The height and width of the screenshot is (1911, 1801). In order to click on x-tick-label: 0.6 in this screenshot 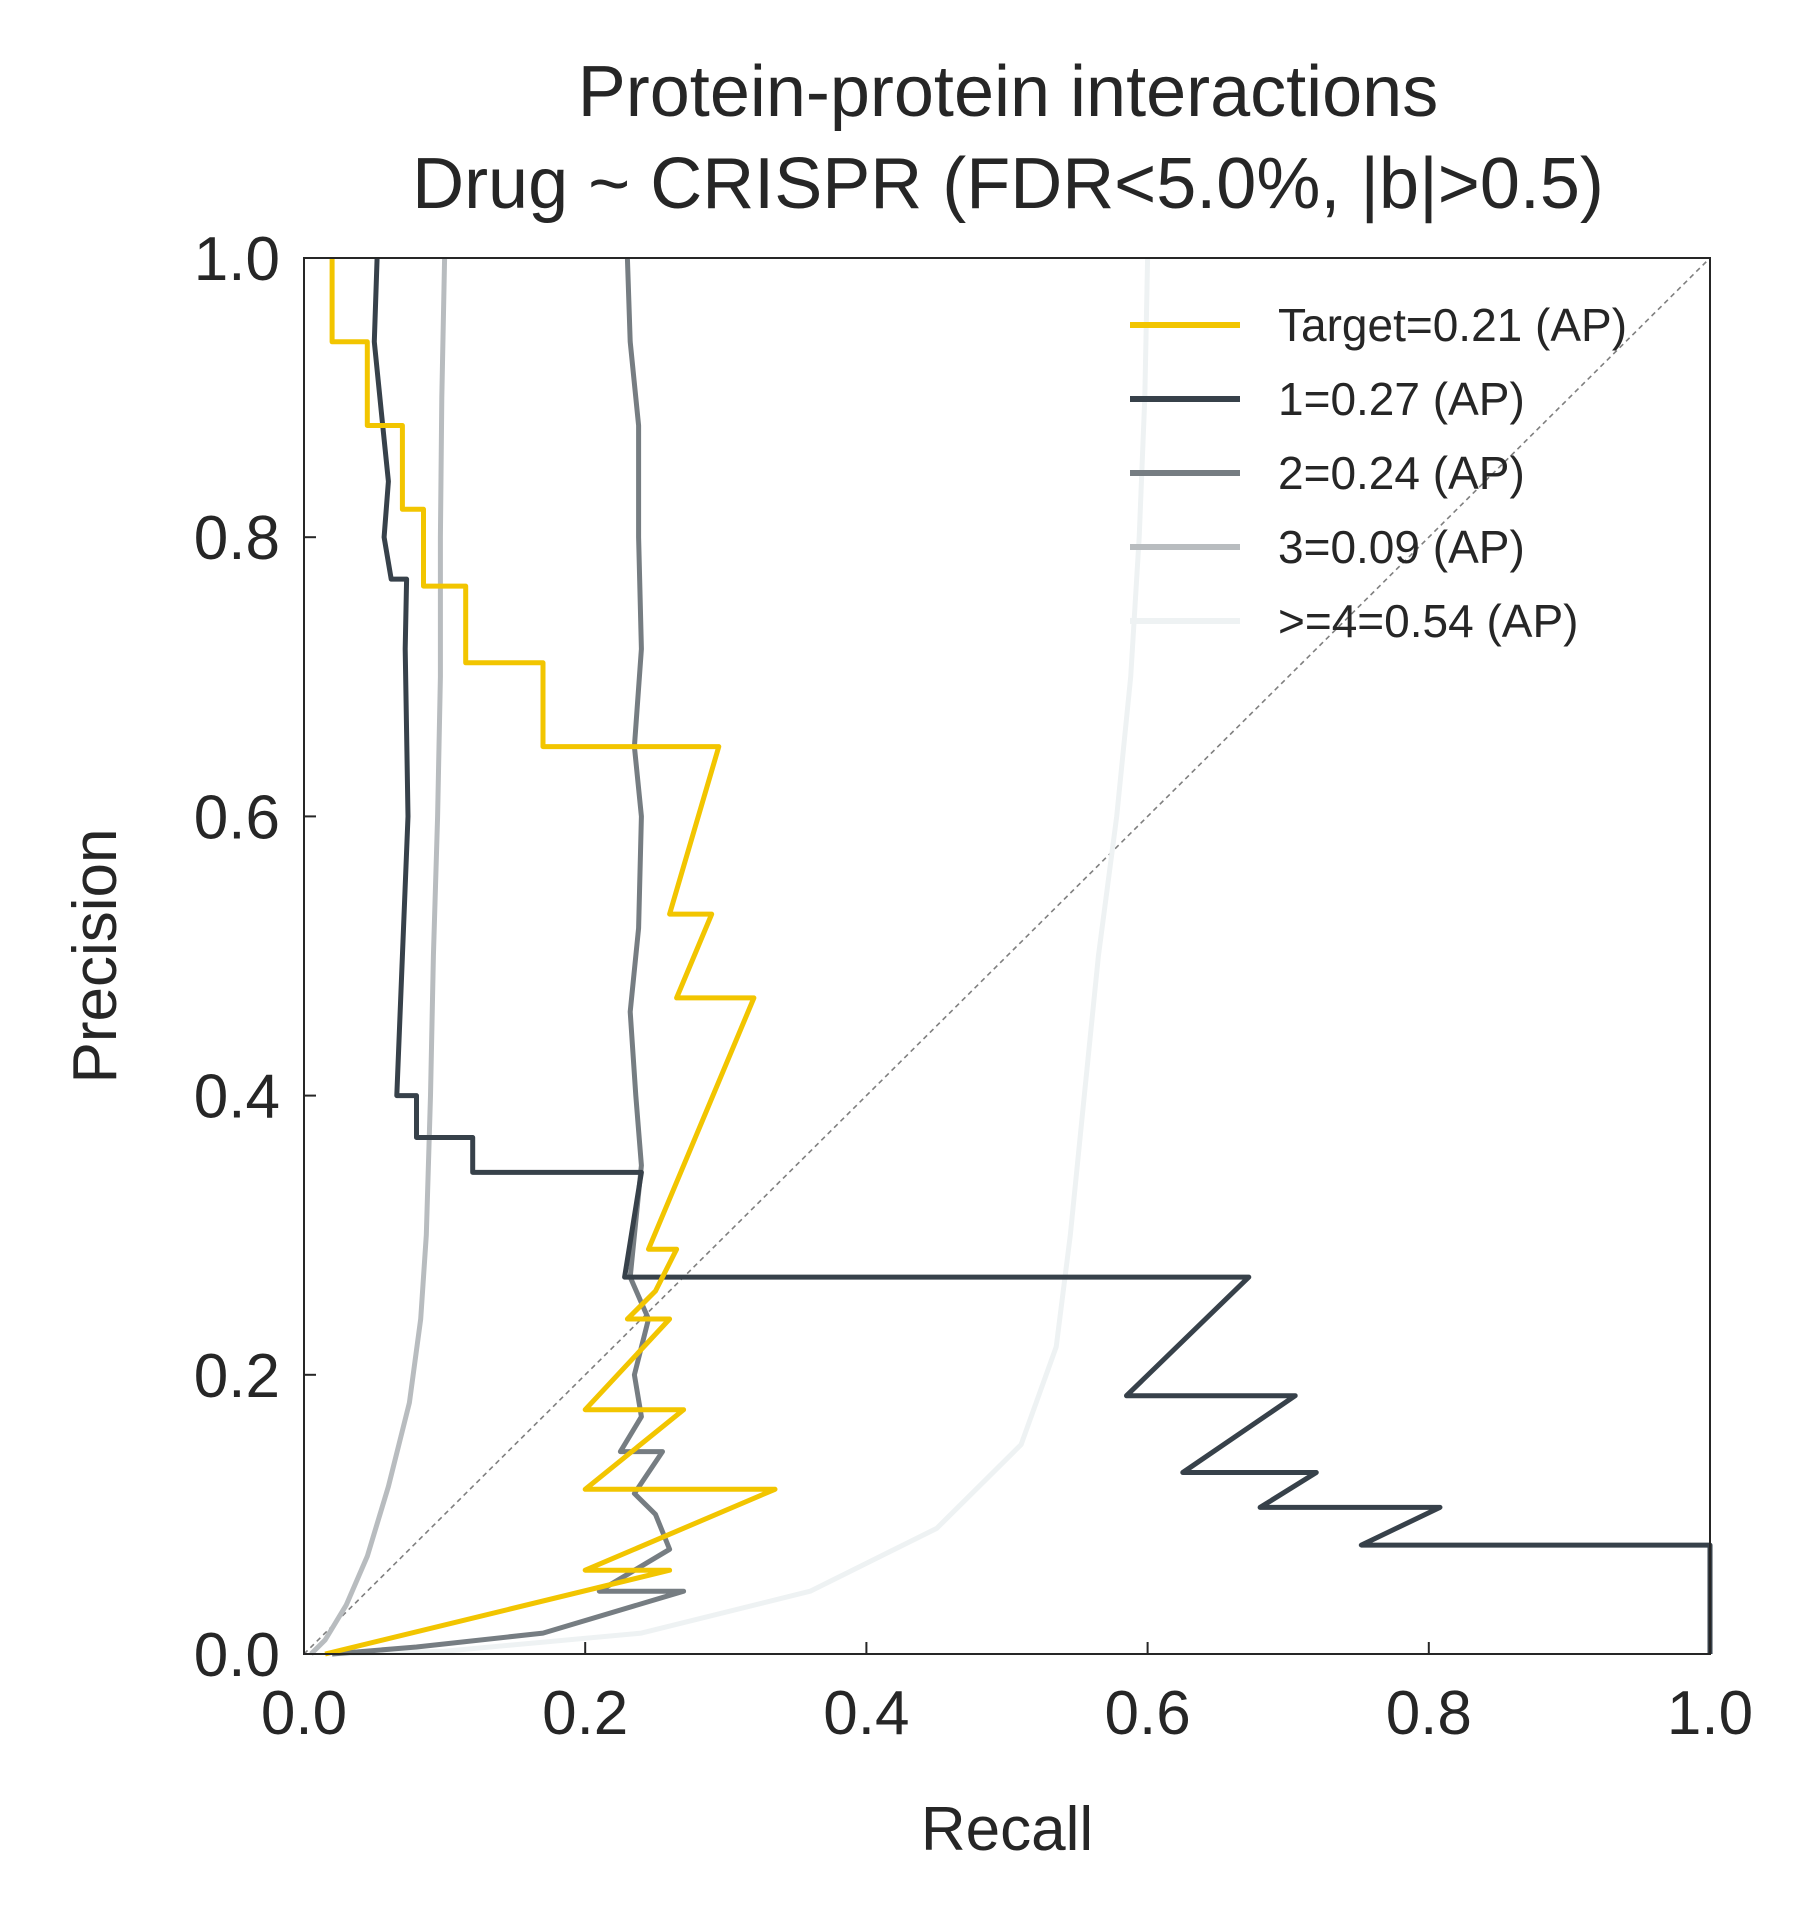, I will do `click(1147, 1713)`.